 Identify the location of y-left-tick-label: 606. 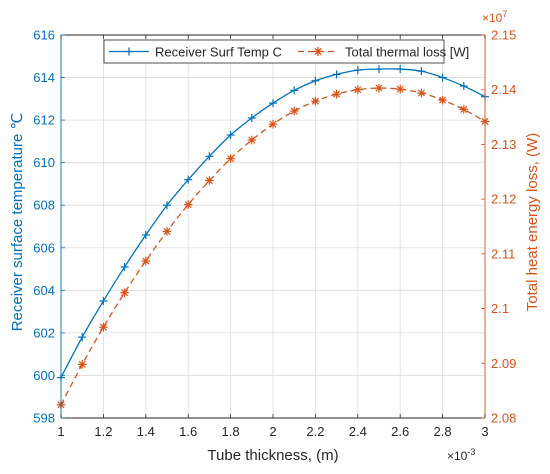
(44, 247).